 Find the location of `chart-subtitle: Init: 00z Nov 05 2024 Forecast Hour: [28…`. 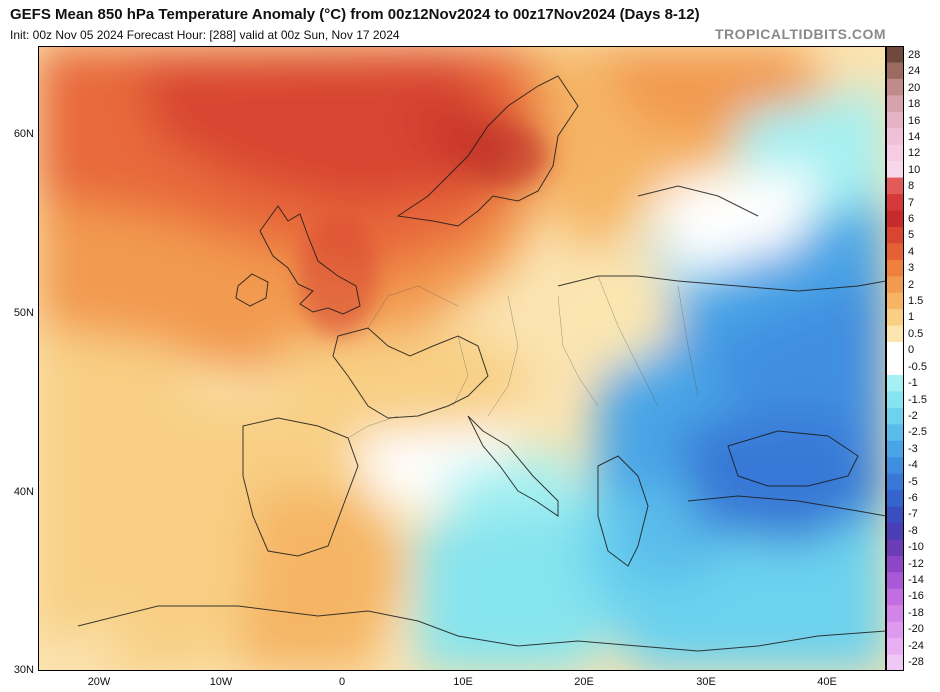

chart-subtitle: Init: 00z Nov 05 2024 Forecast Hour: [28… is located at coordinates (205, 35).